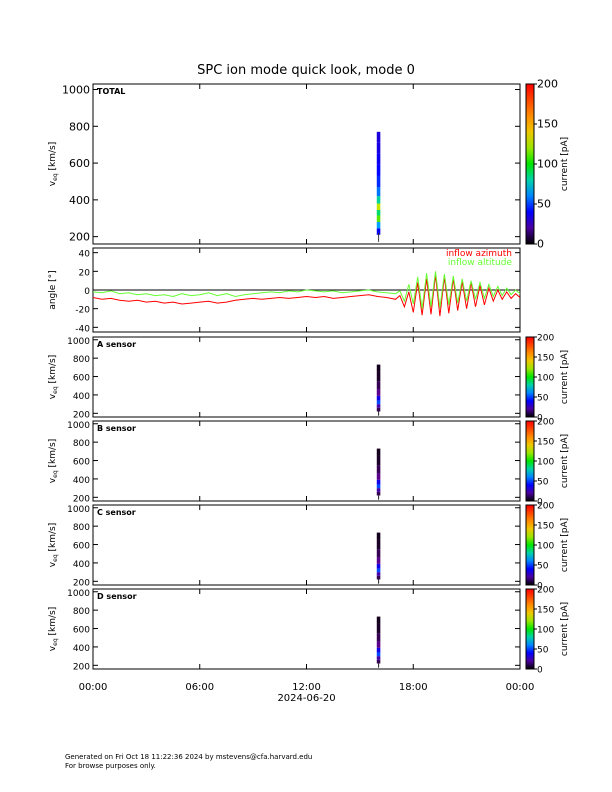 Image resolution: width=612 pixels, height=792 pixels. Describe the element at coordinates (78, 510) in the screenshot. I see `y-tick-label: 1000` at that location.